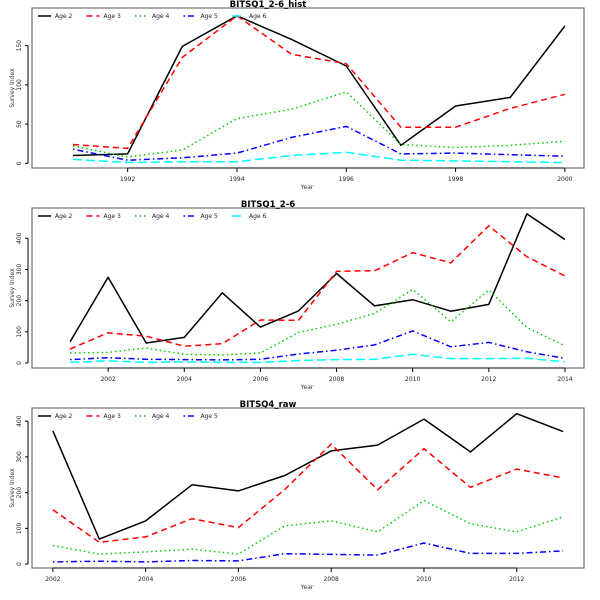 The height and width of the screenshot is (600, 600). What do you see at coordinates (19, 124) in the screenshot?
I see `y-tick-label: 50` at bounding box center [19, 124].